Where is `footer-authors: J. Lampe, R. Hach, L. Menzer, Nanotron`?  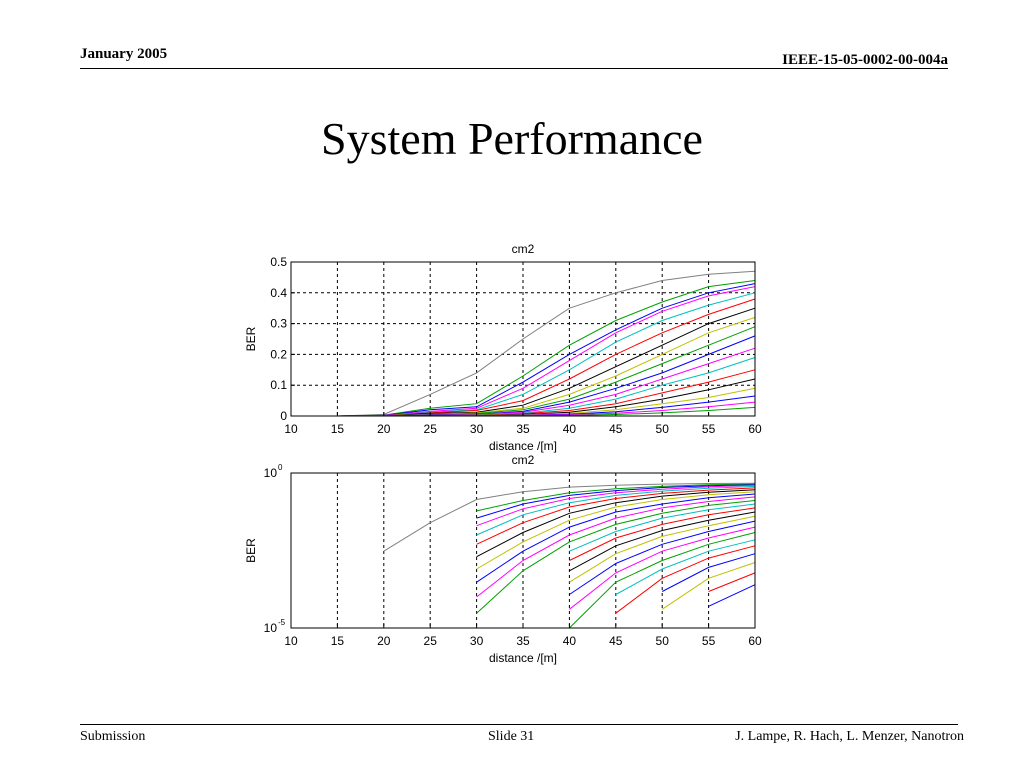 footer-authors: J. Lampe, R. Hach, L. Menzer, Nanotron is located at coordinates (849, 736).